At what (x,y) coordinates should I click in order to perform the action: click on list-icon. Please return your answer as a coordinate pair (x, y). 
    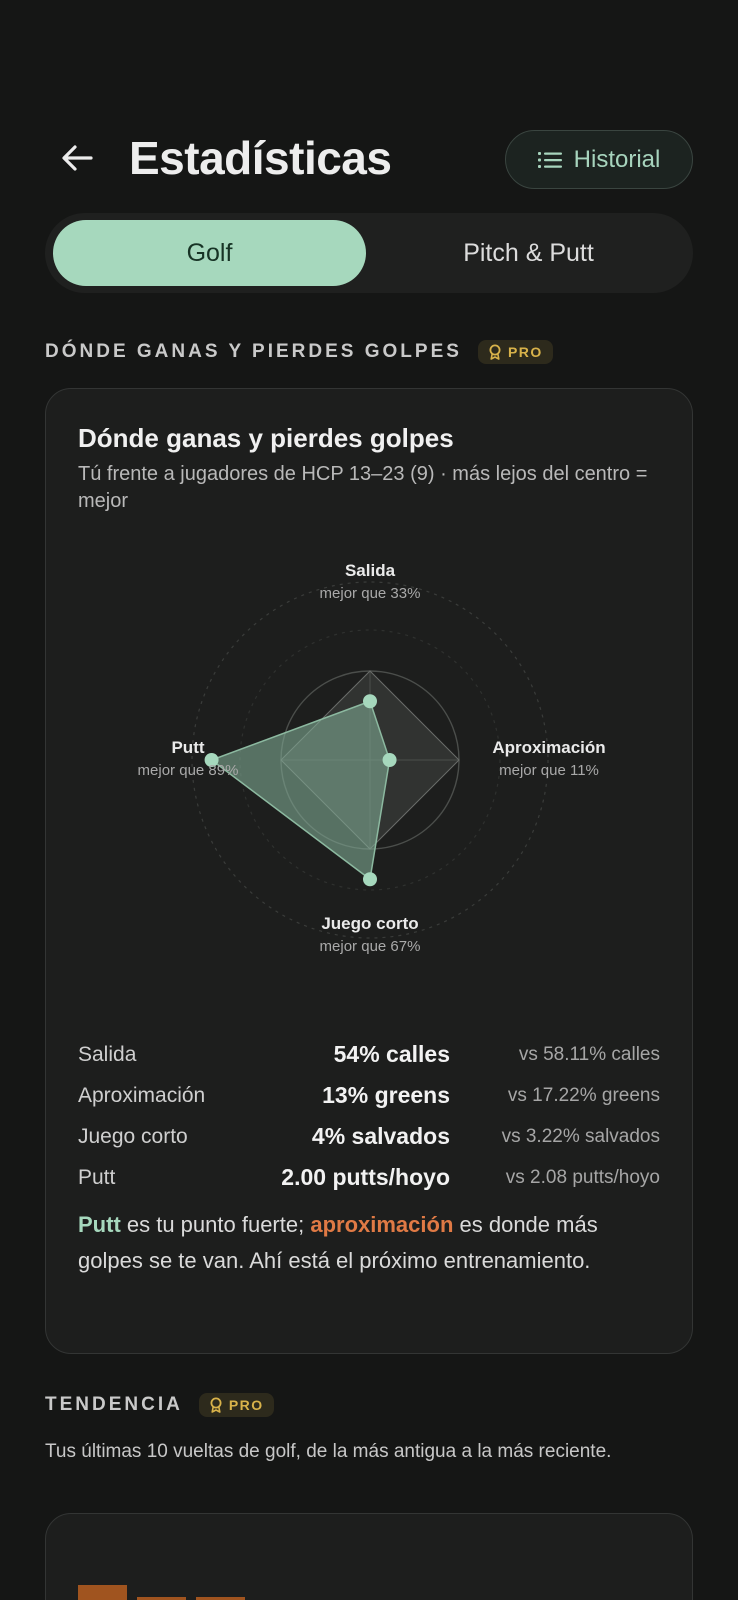
    Looking at the image, I should click on (549, 159).